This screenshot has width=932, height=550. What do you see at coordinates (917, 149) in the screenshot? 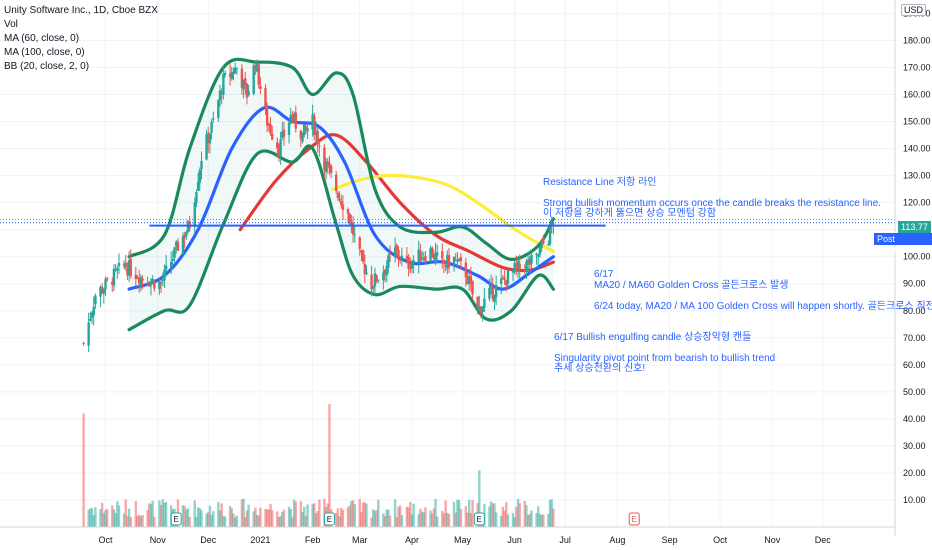
I see `price-tick-label: 140.00` at bounding box center [917, 149].